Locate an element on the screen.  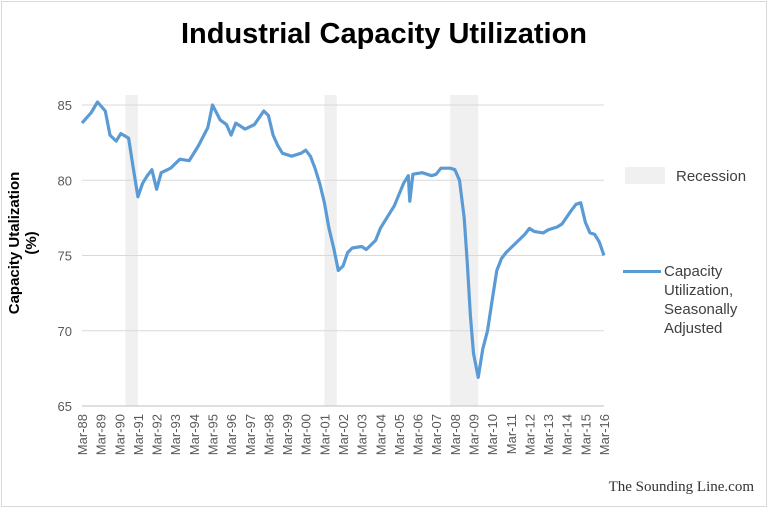
x-tick-label: Mar-05 is located at coordinates (399, 434).